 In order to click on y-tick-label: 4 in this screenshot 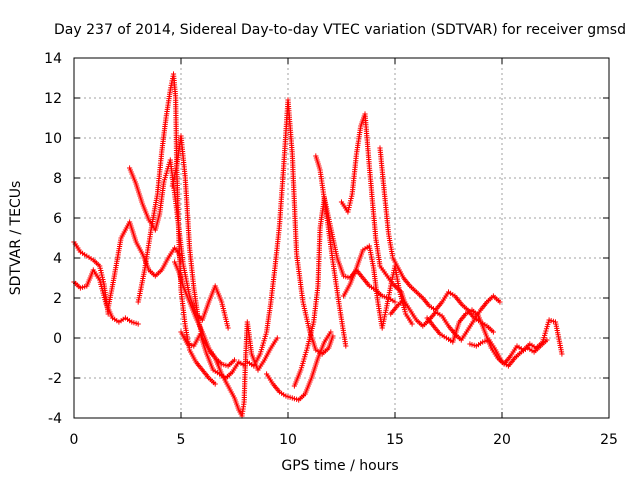, I will do `click(57, 259)`.